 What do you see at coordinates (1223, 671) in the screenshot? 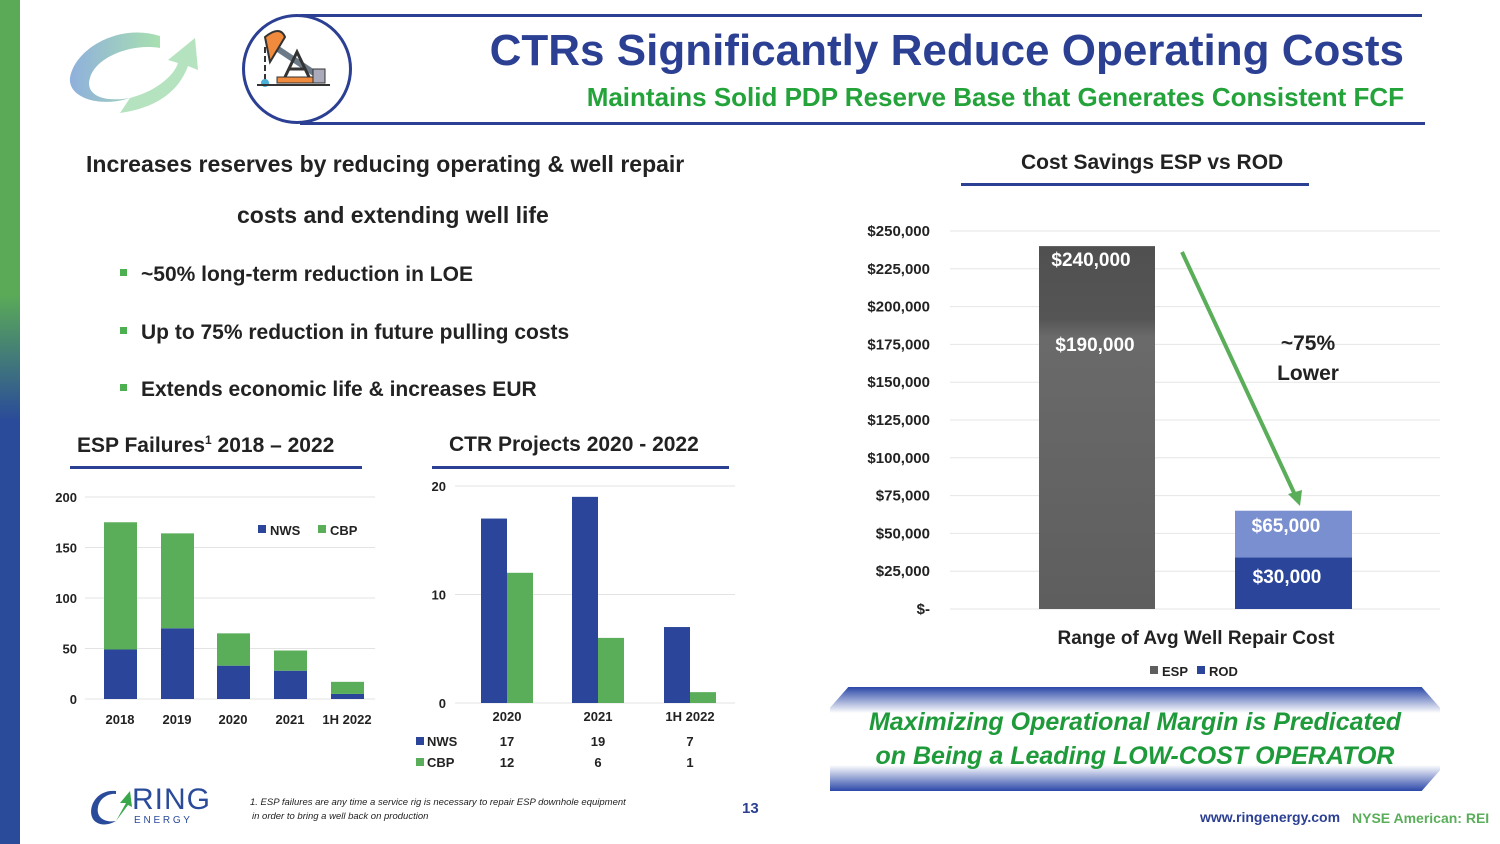
I see `legend-rod-label: ROD` at bounding box center [1223, 671].